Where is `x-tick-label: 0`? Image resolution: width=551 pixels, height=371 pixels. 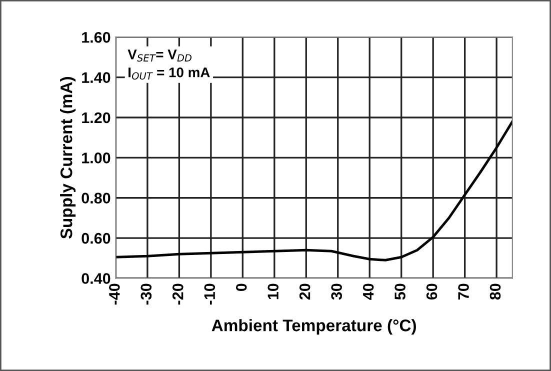
x-tick-label: 0 is located at coordinates (241, 288).